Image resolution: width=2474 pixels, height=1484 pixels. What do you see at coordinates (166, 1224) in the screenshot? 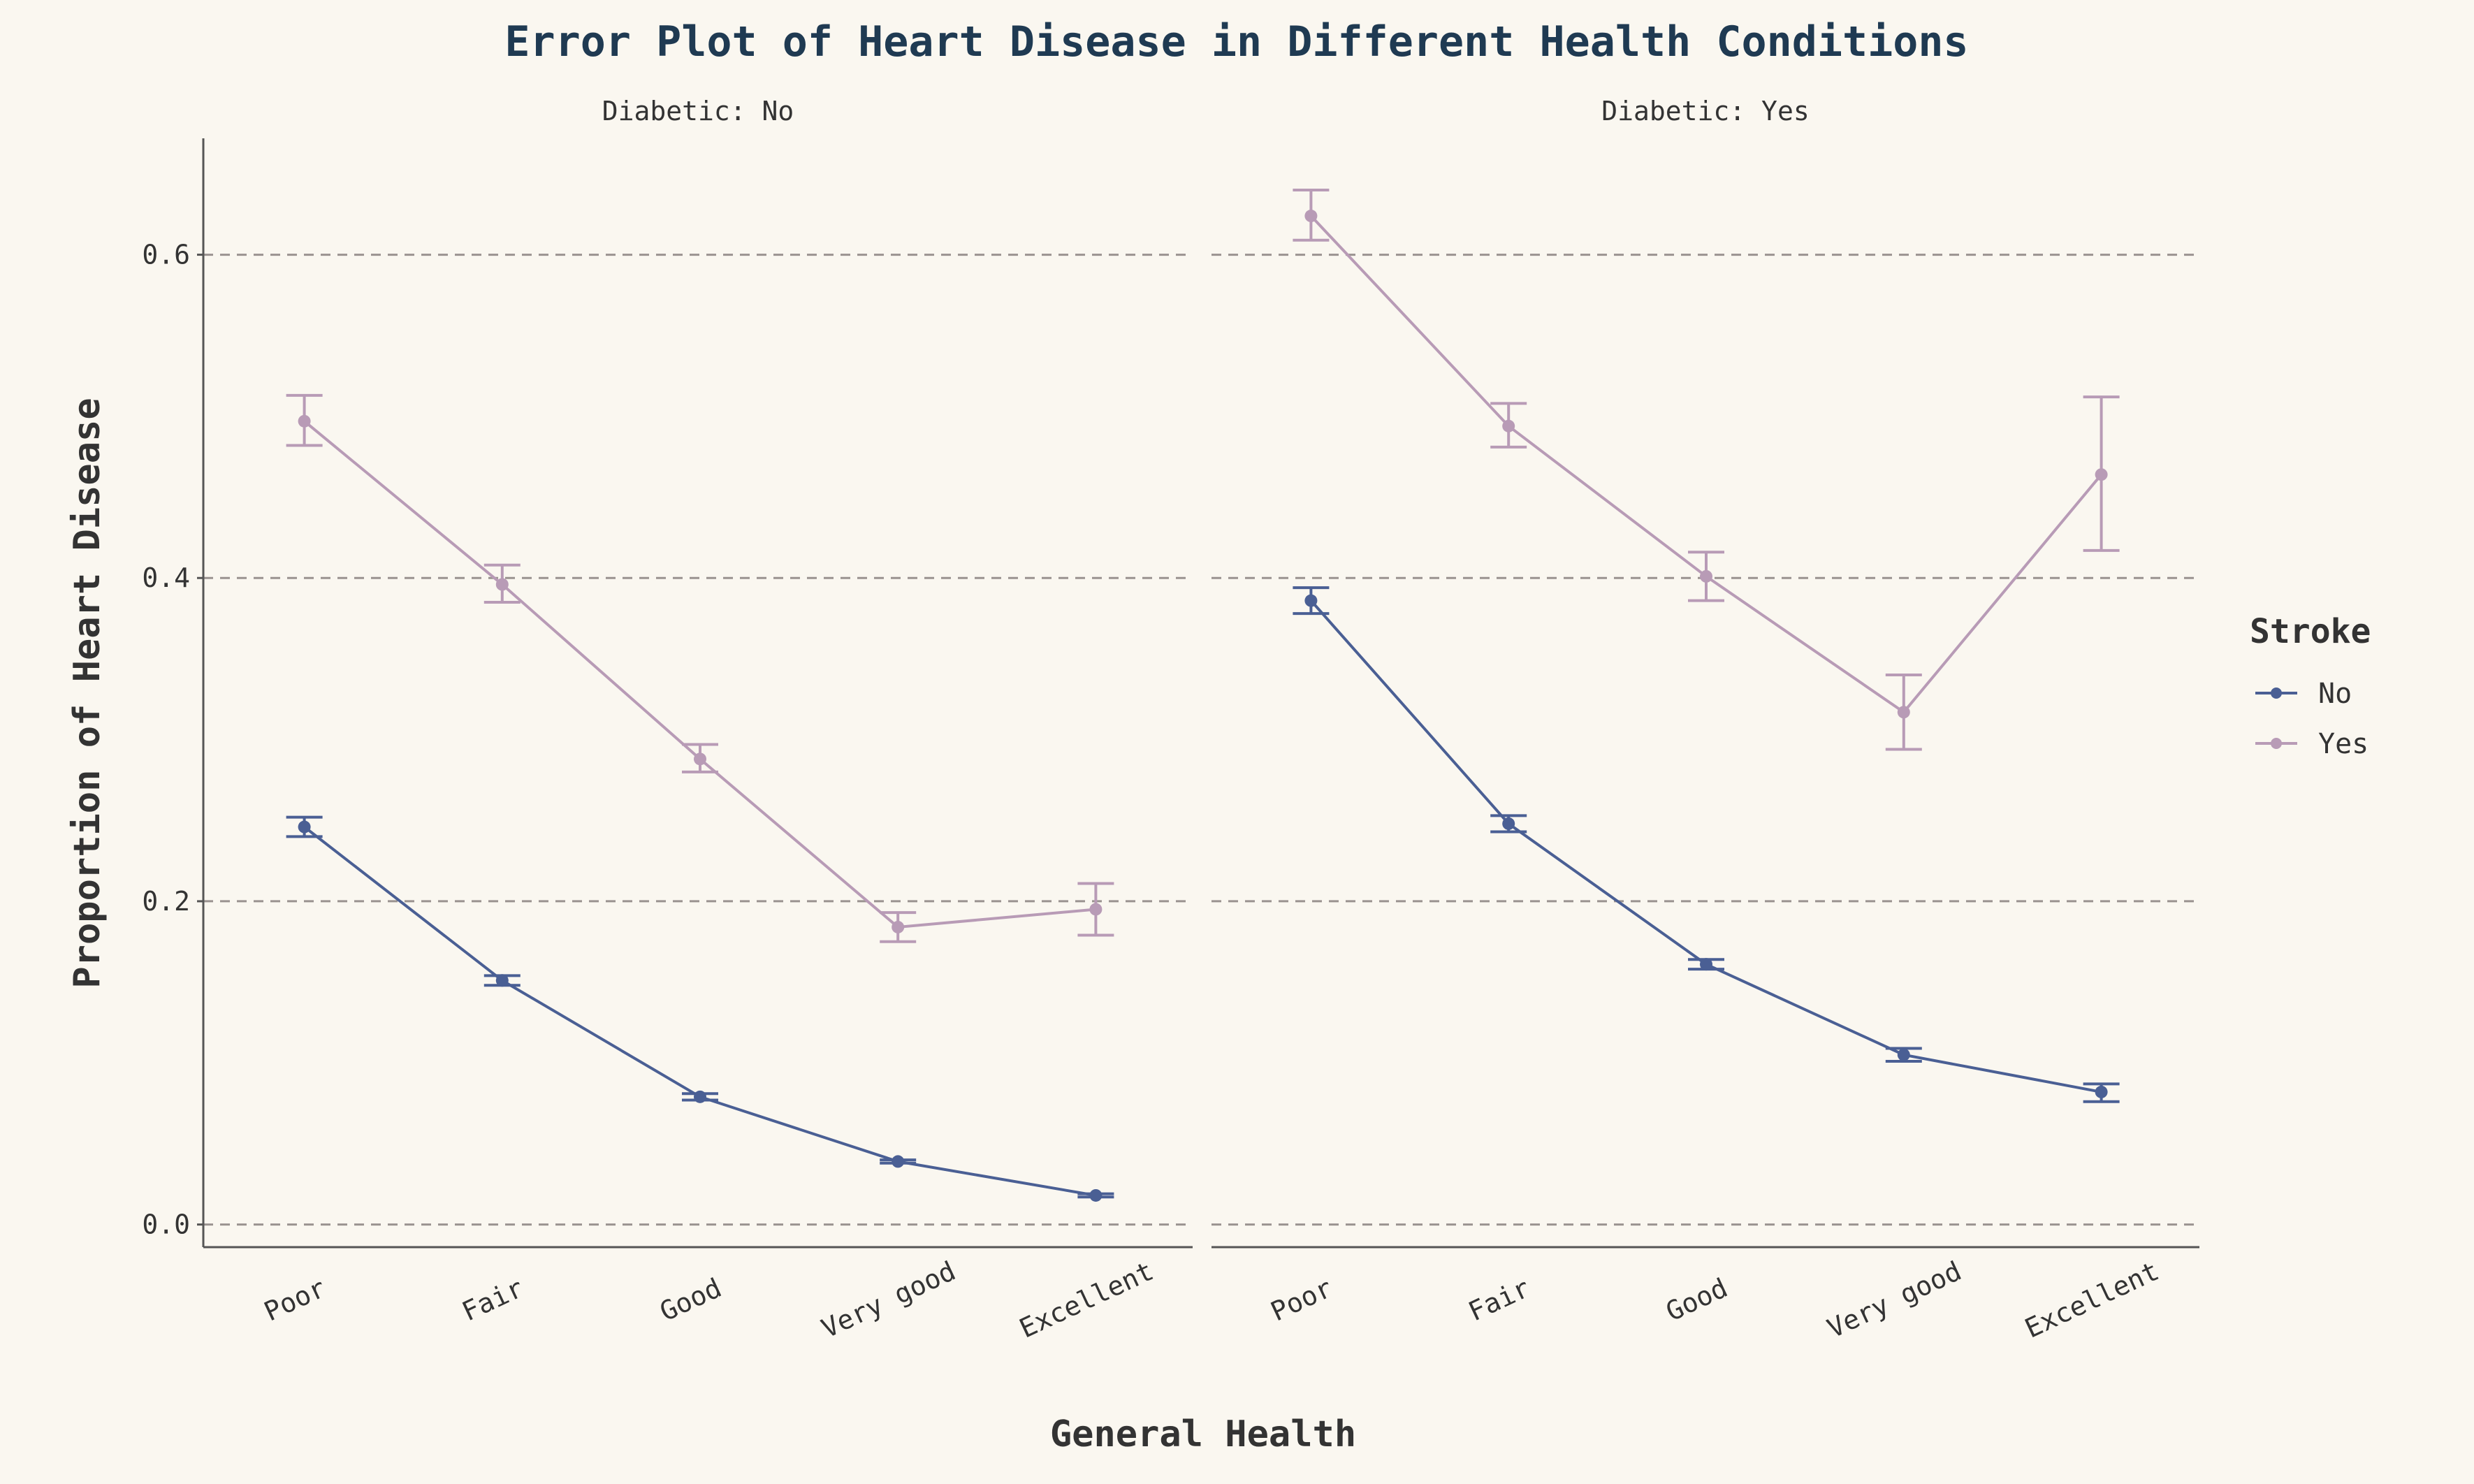
I see `y-tick-label: 0.0` at bounding box center [166, 1224].